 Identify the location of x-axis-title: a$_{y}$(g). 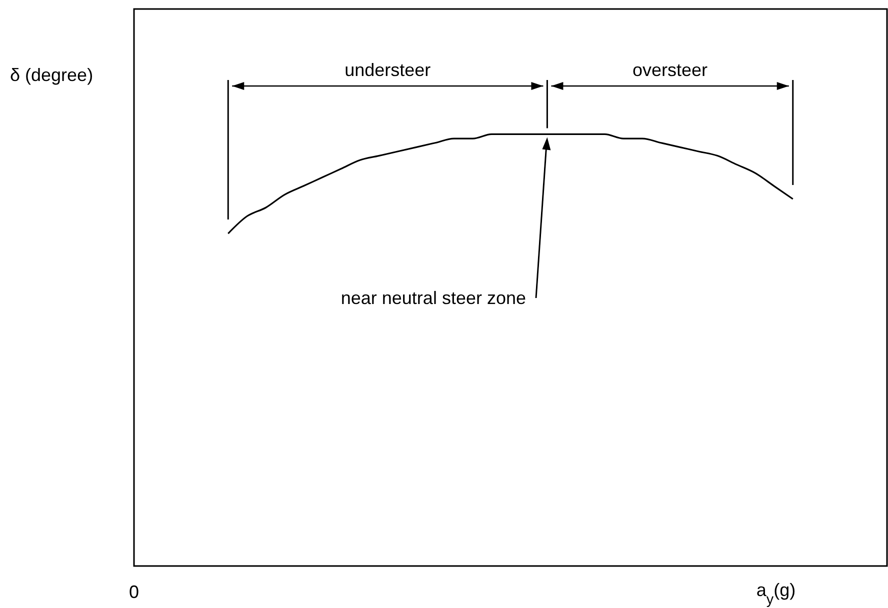
(776, 594).